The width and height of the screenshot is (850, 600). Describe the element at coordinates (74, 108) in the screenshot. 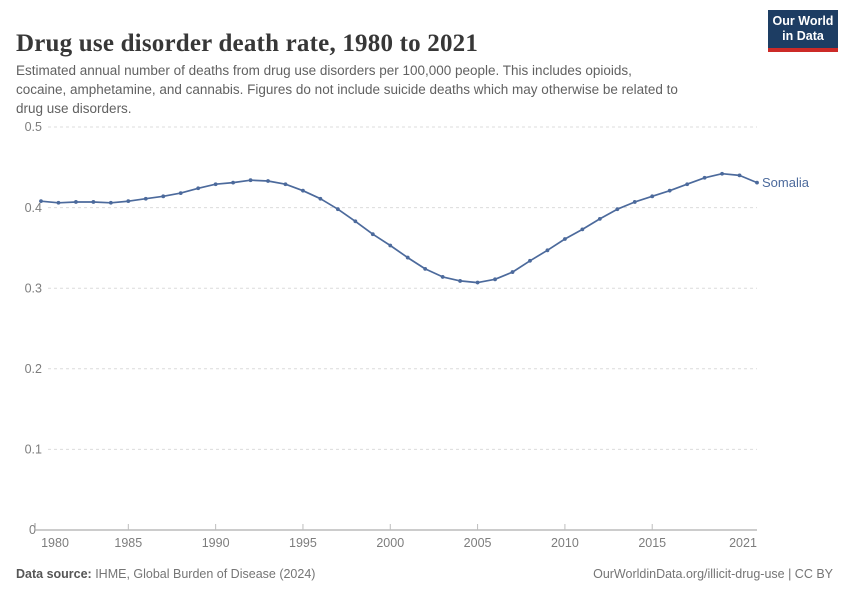

I see `subtitle-line: drug use disorders.` at that location.